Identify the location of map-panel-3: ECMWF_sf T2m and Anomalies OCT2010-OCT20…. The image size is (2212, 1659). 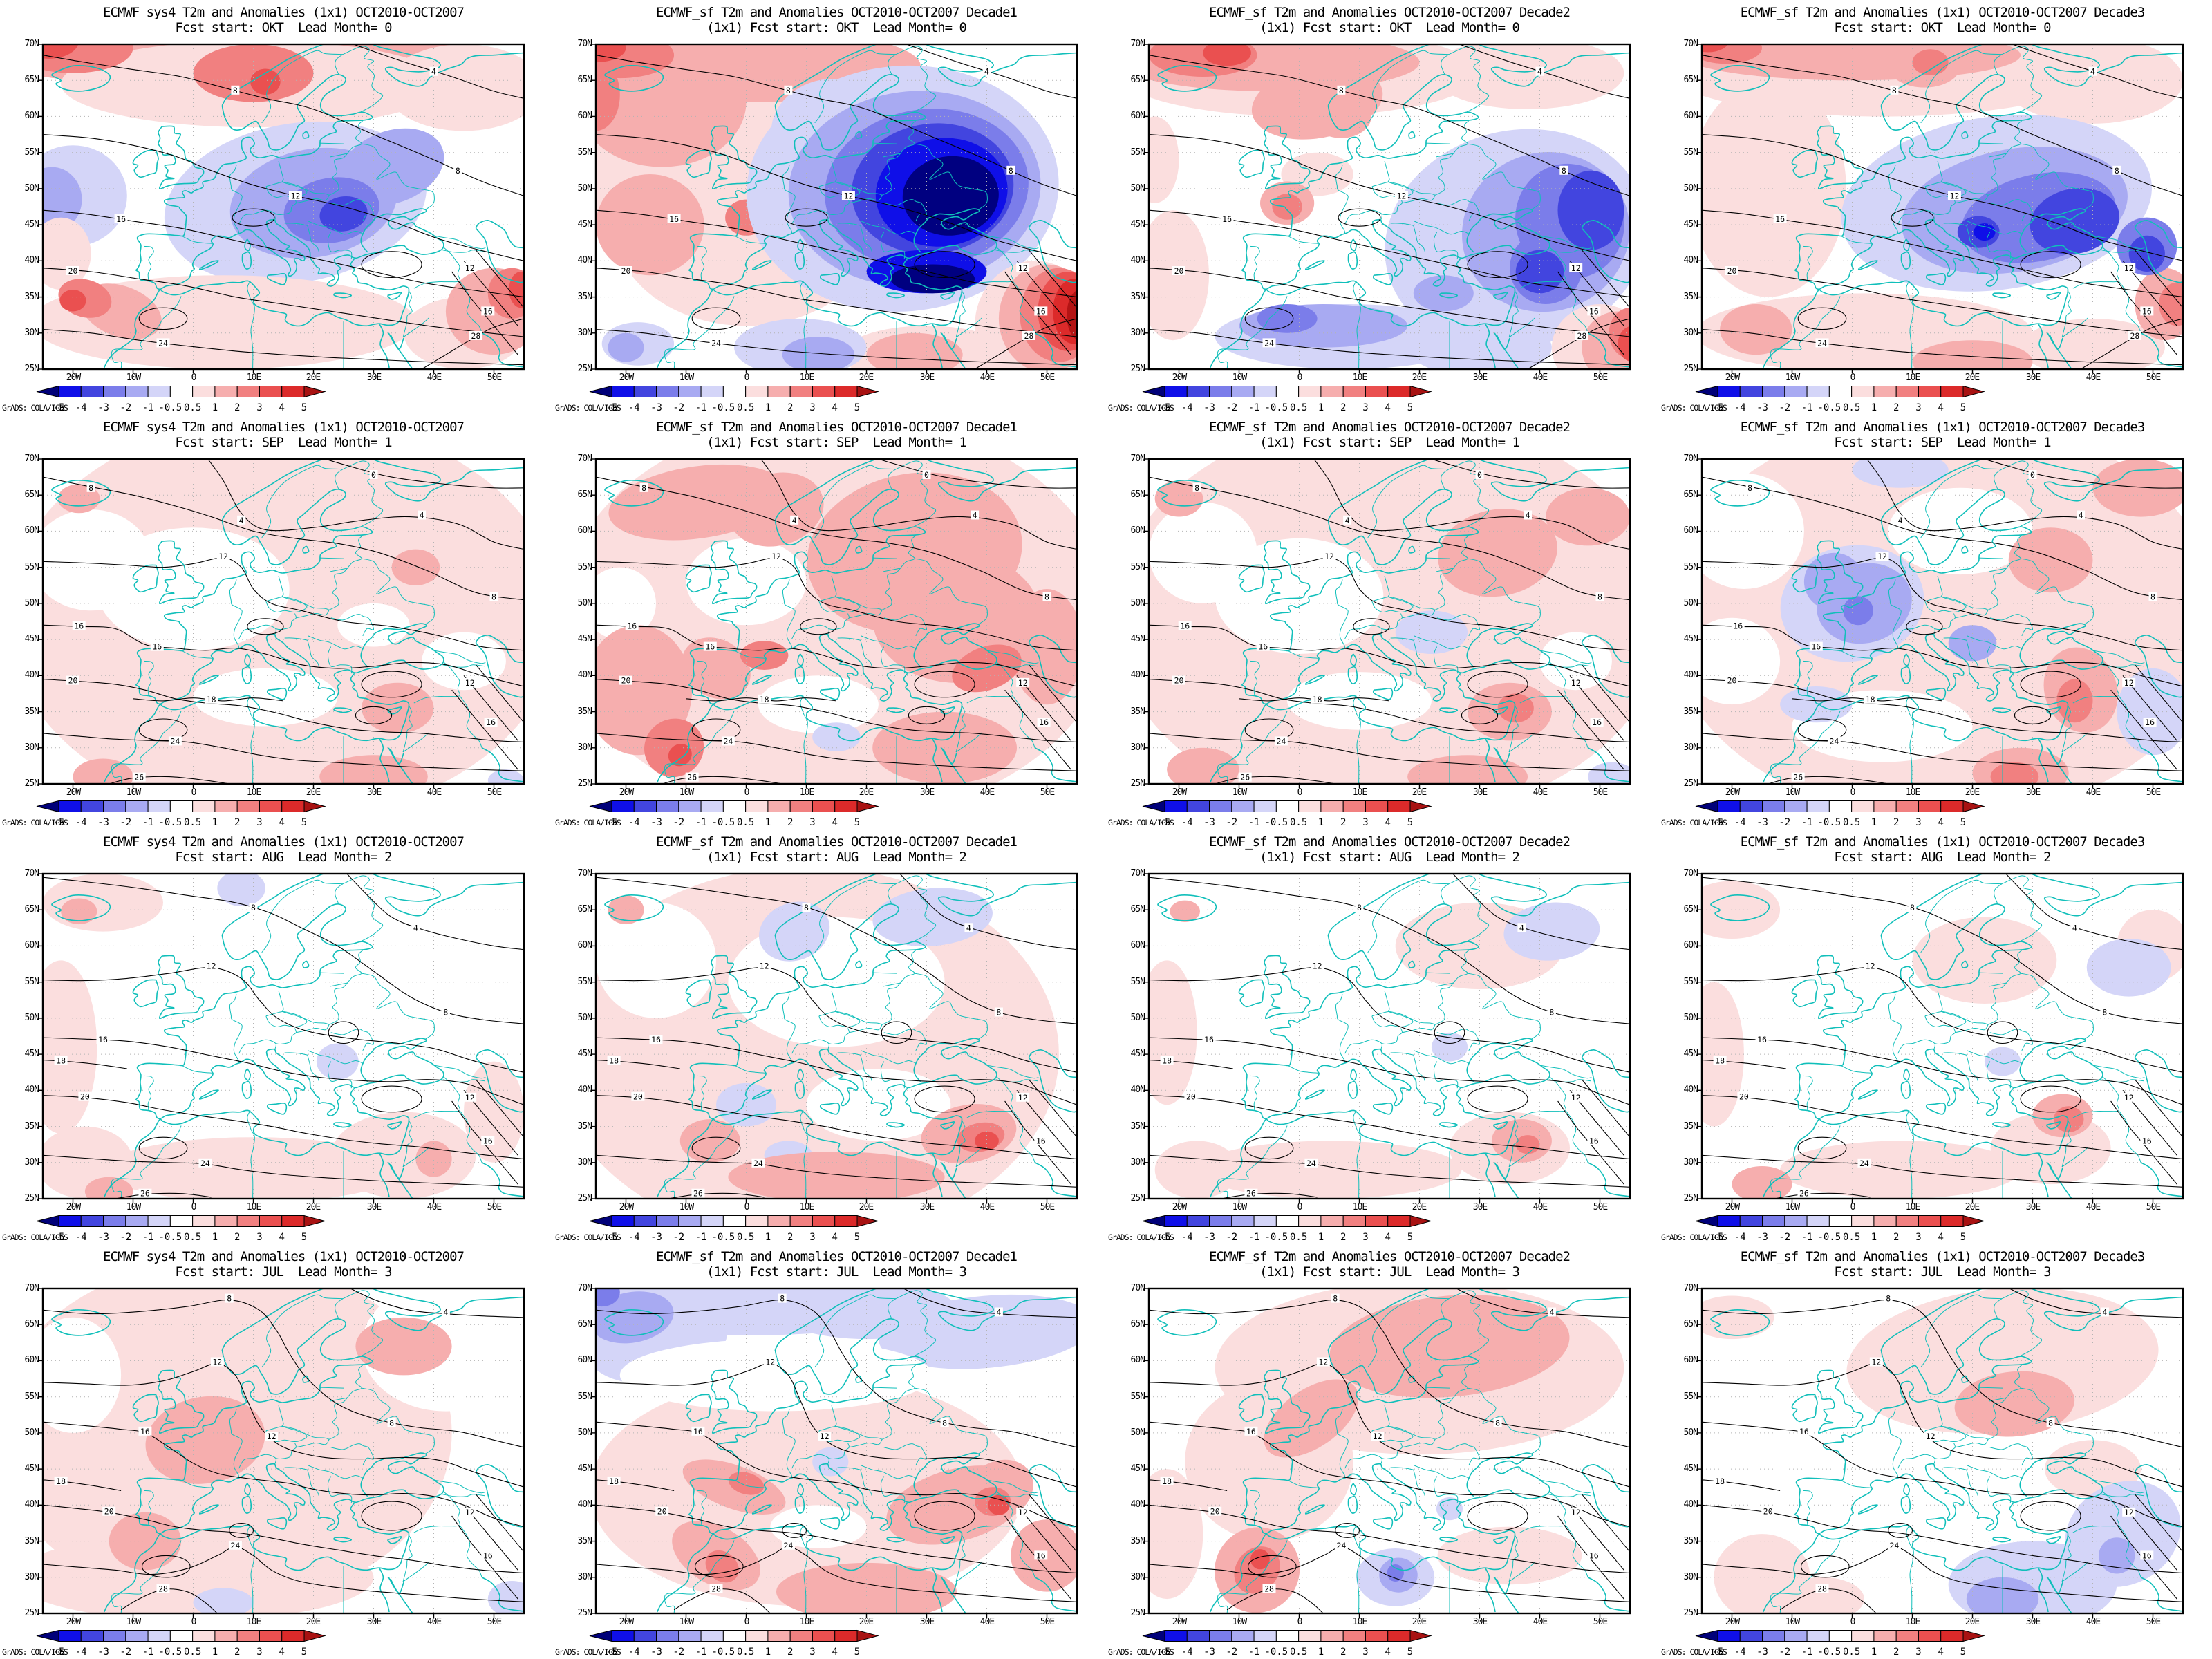
(1382, 208).